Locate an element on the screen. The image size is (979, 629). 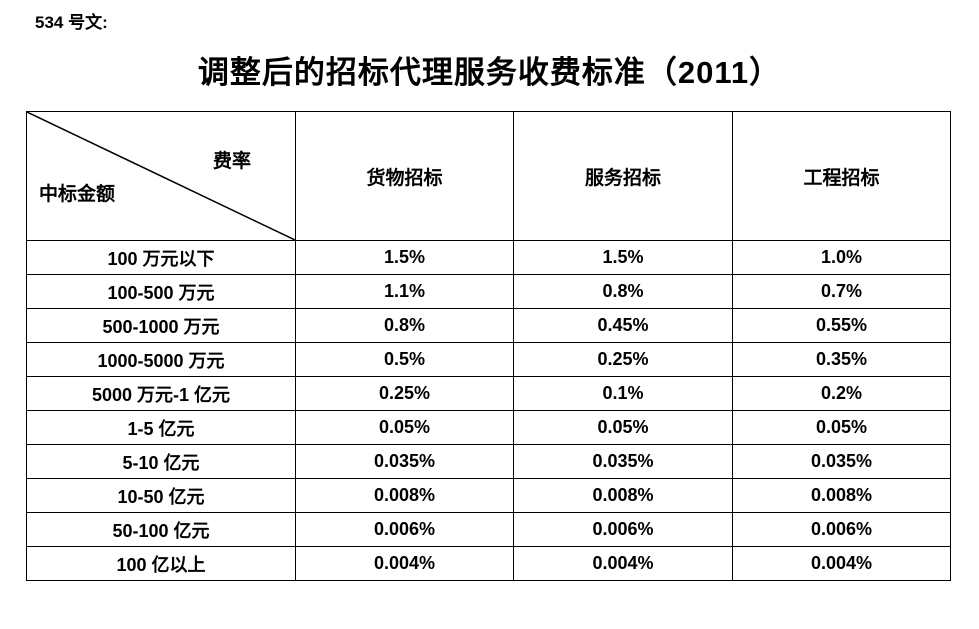
diagonal-corner-cell: 费率 中标金额 is located at coordinates (161, 176).